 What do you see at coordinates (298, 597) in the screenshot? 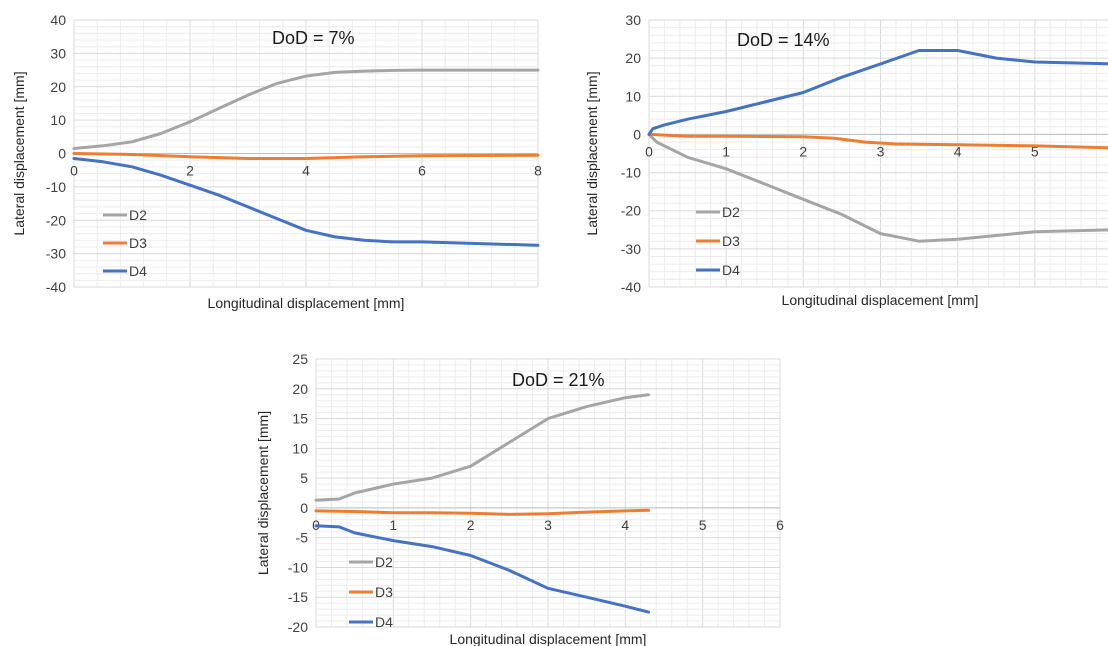
I see `y-tick-label: -15` at bounding box center [298, 597].